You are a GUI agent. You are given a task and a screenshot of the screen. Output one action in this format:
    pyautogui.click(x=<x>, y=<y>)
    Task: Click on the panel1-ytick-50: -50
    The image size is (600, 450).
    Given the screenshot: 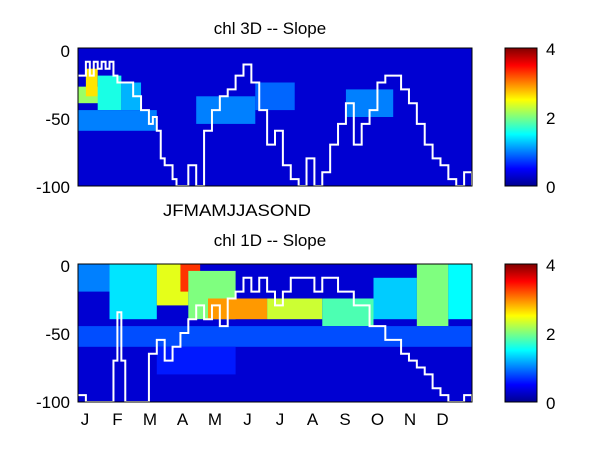 What is the action you would take?
    pyautogui.click(x=57, y=119)
    